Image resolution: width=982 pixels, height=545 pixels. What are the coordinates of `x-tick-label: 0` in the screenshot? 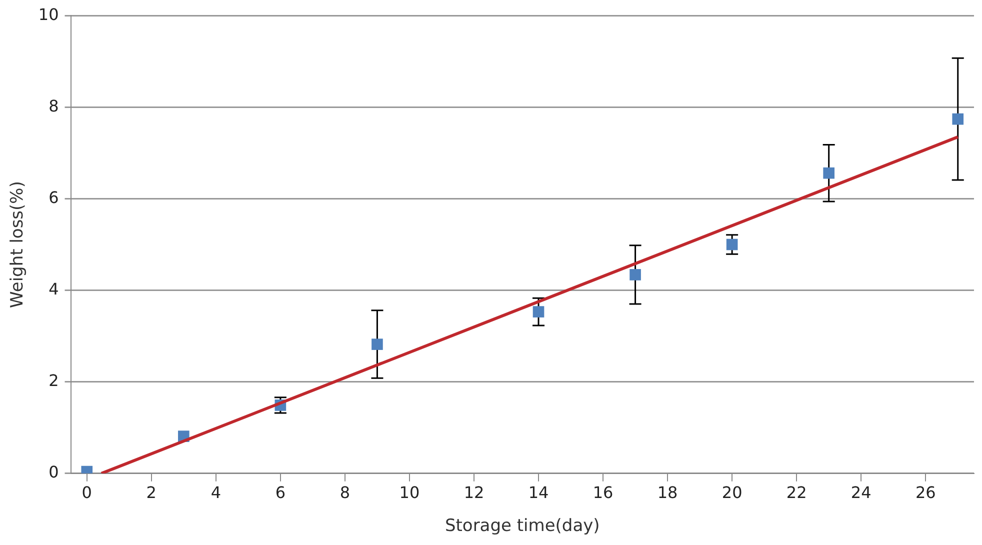 It's located at (87, 492).